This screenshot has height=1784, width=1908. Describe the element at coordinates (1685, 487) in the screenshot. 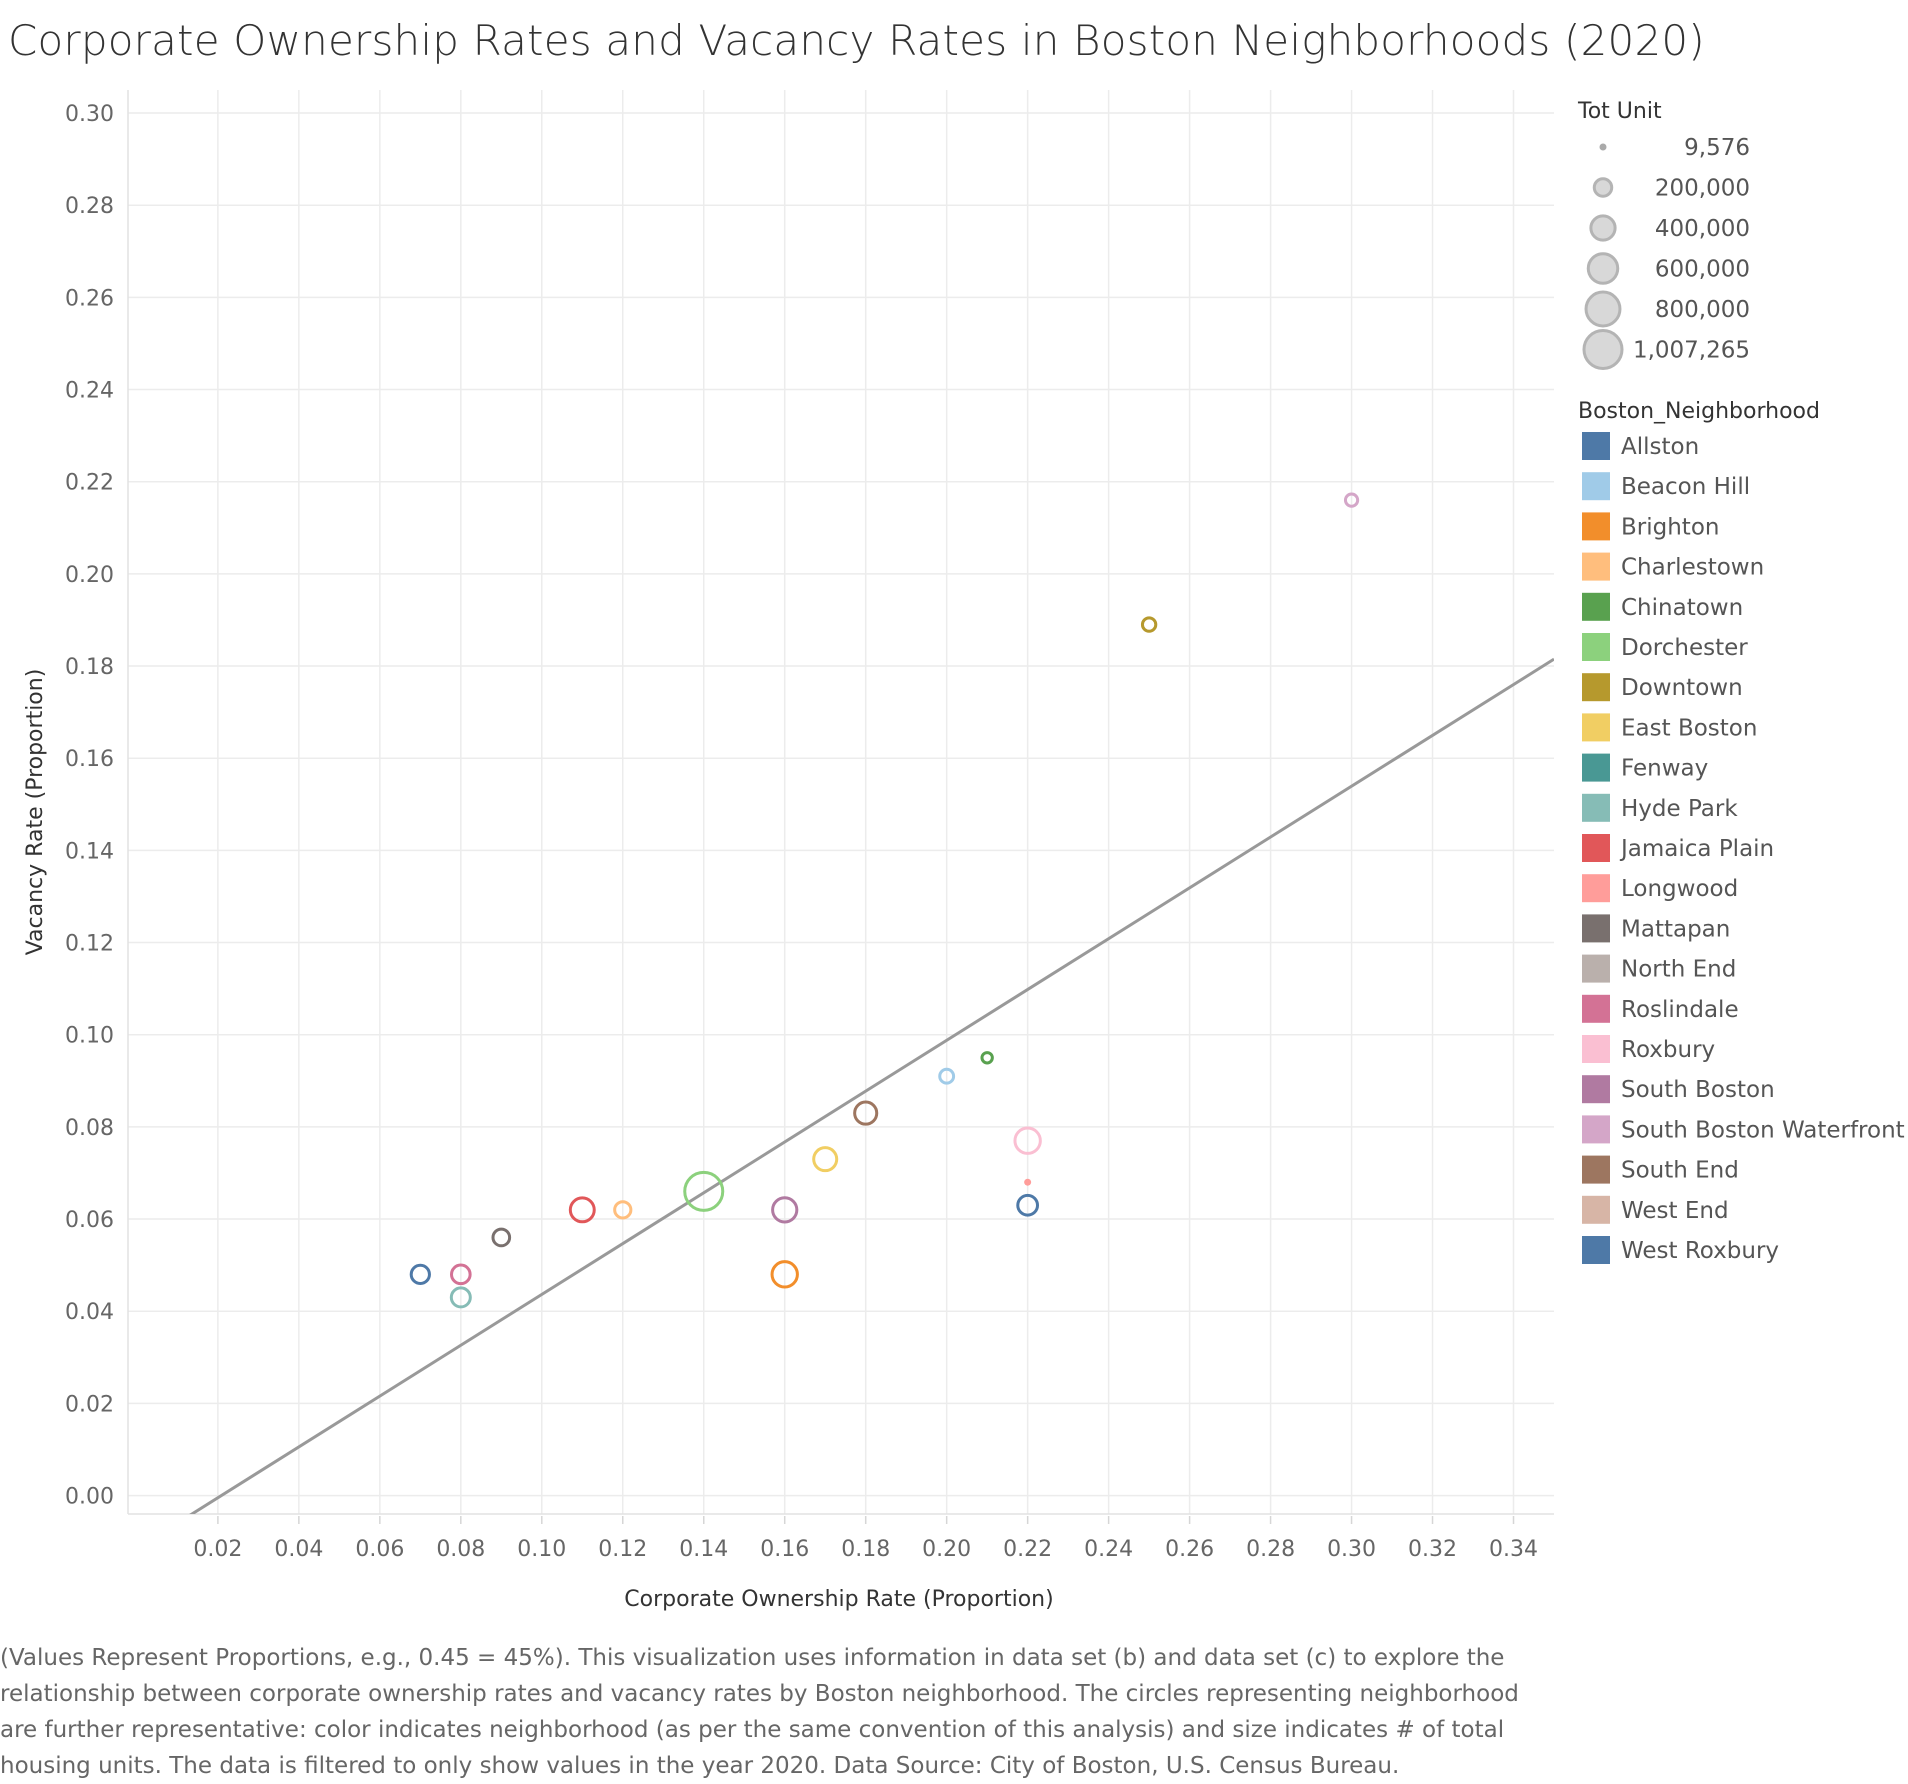

I see `color-legend-label: Beacon Hill` at that location.